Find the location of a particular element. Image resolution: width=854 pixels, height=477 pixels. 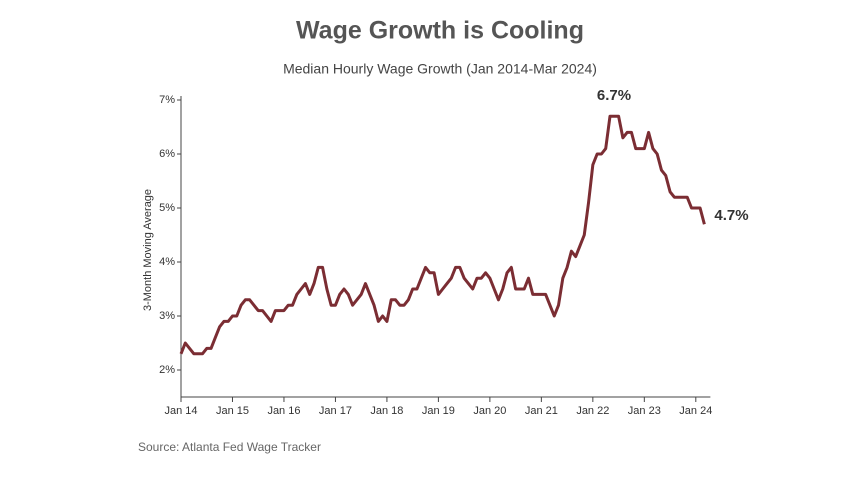

x-tick-label: Jan 15 is located at coordinates (232, 411).